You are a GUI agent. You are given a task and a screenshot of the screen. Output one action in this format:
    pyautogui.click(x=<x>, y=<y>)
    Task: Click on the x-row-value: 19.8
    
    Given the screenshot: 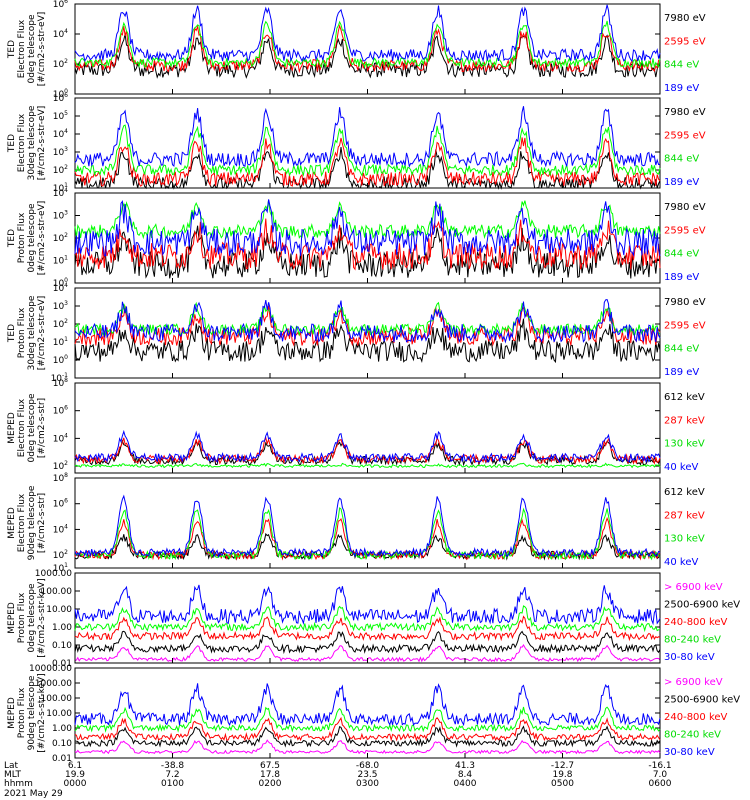 What is the action you would take?
    pyautogui.click(x=562, y=775)
    